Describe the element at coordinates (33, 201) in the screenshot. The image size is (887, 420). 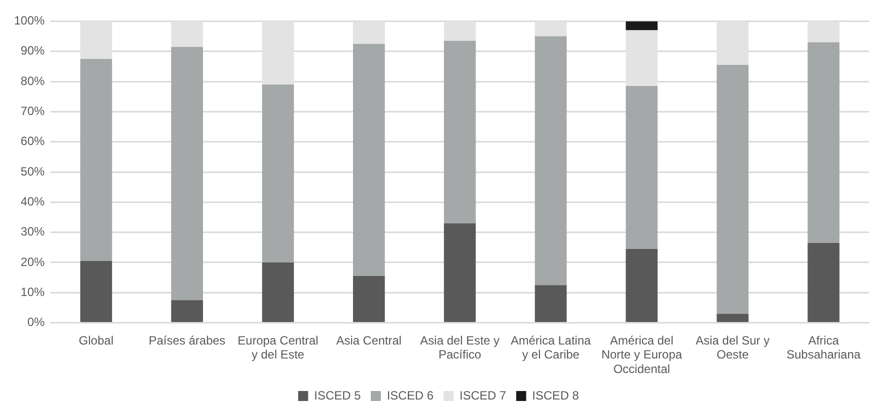
I see `y-tick-label: 40%` at that location.